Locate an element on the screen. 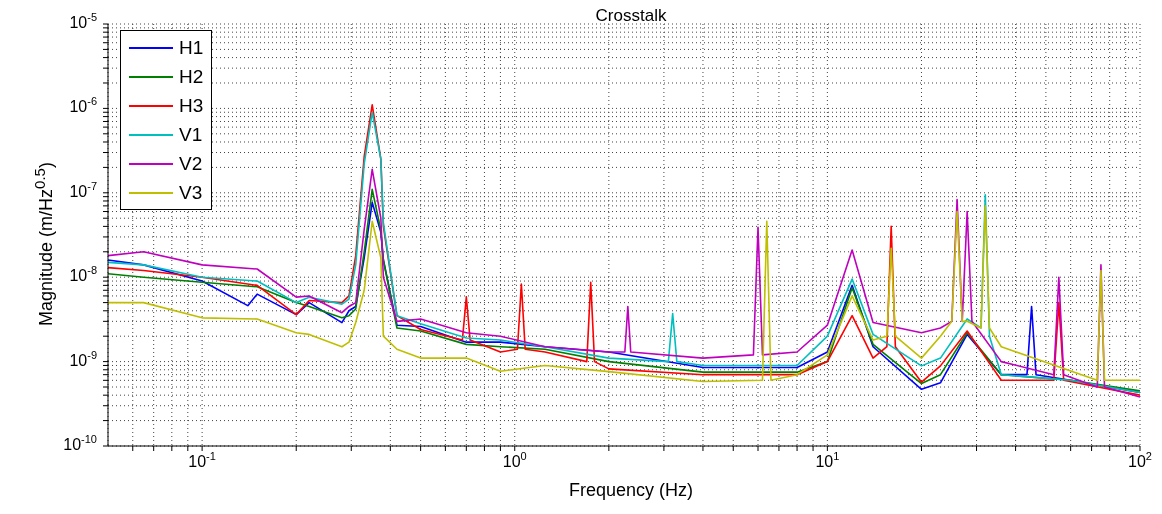 The width and height of the screenshot is (1162, 514). x-tick-label: 10$^{2}$ is located at coordinates (1140, 460).